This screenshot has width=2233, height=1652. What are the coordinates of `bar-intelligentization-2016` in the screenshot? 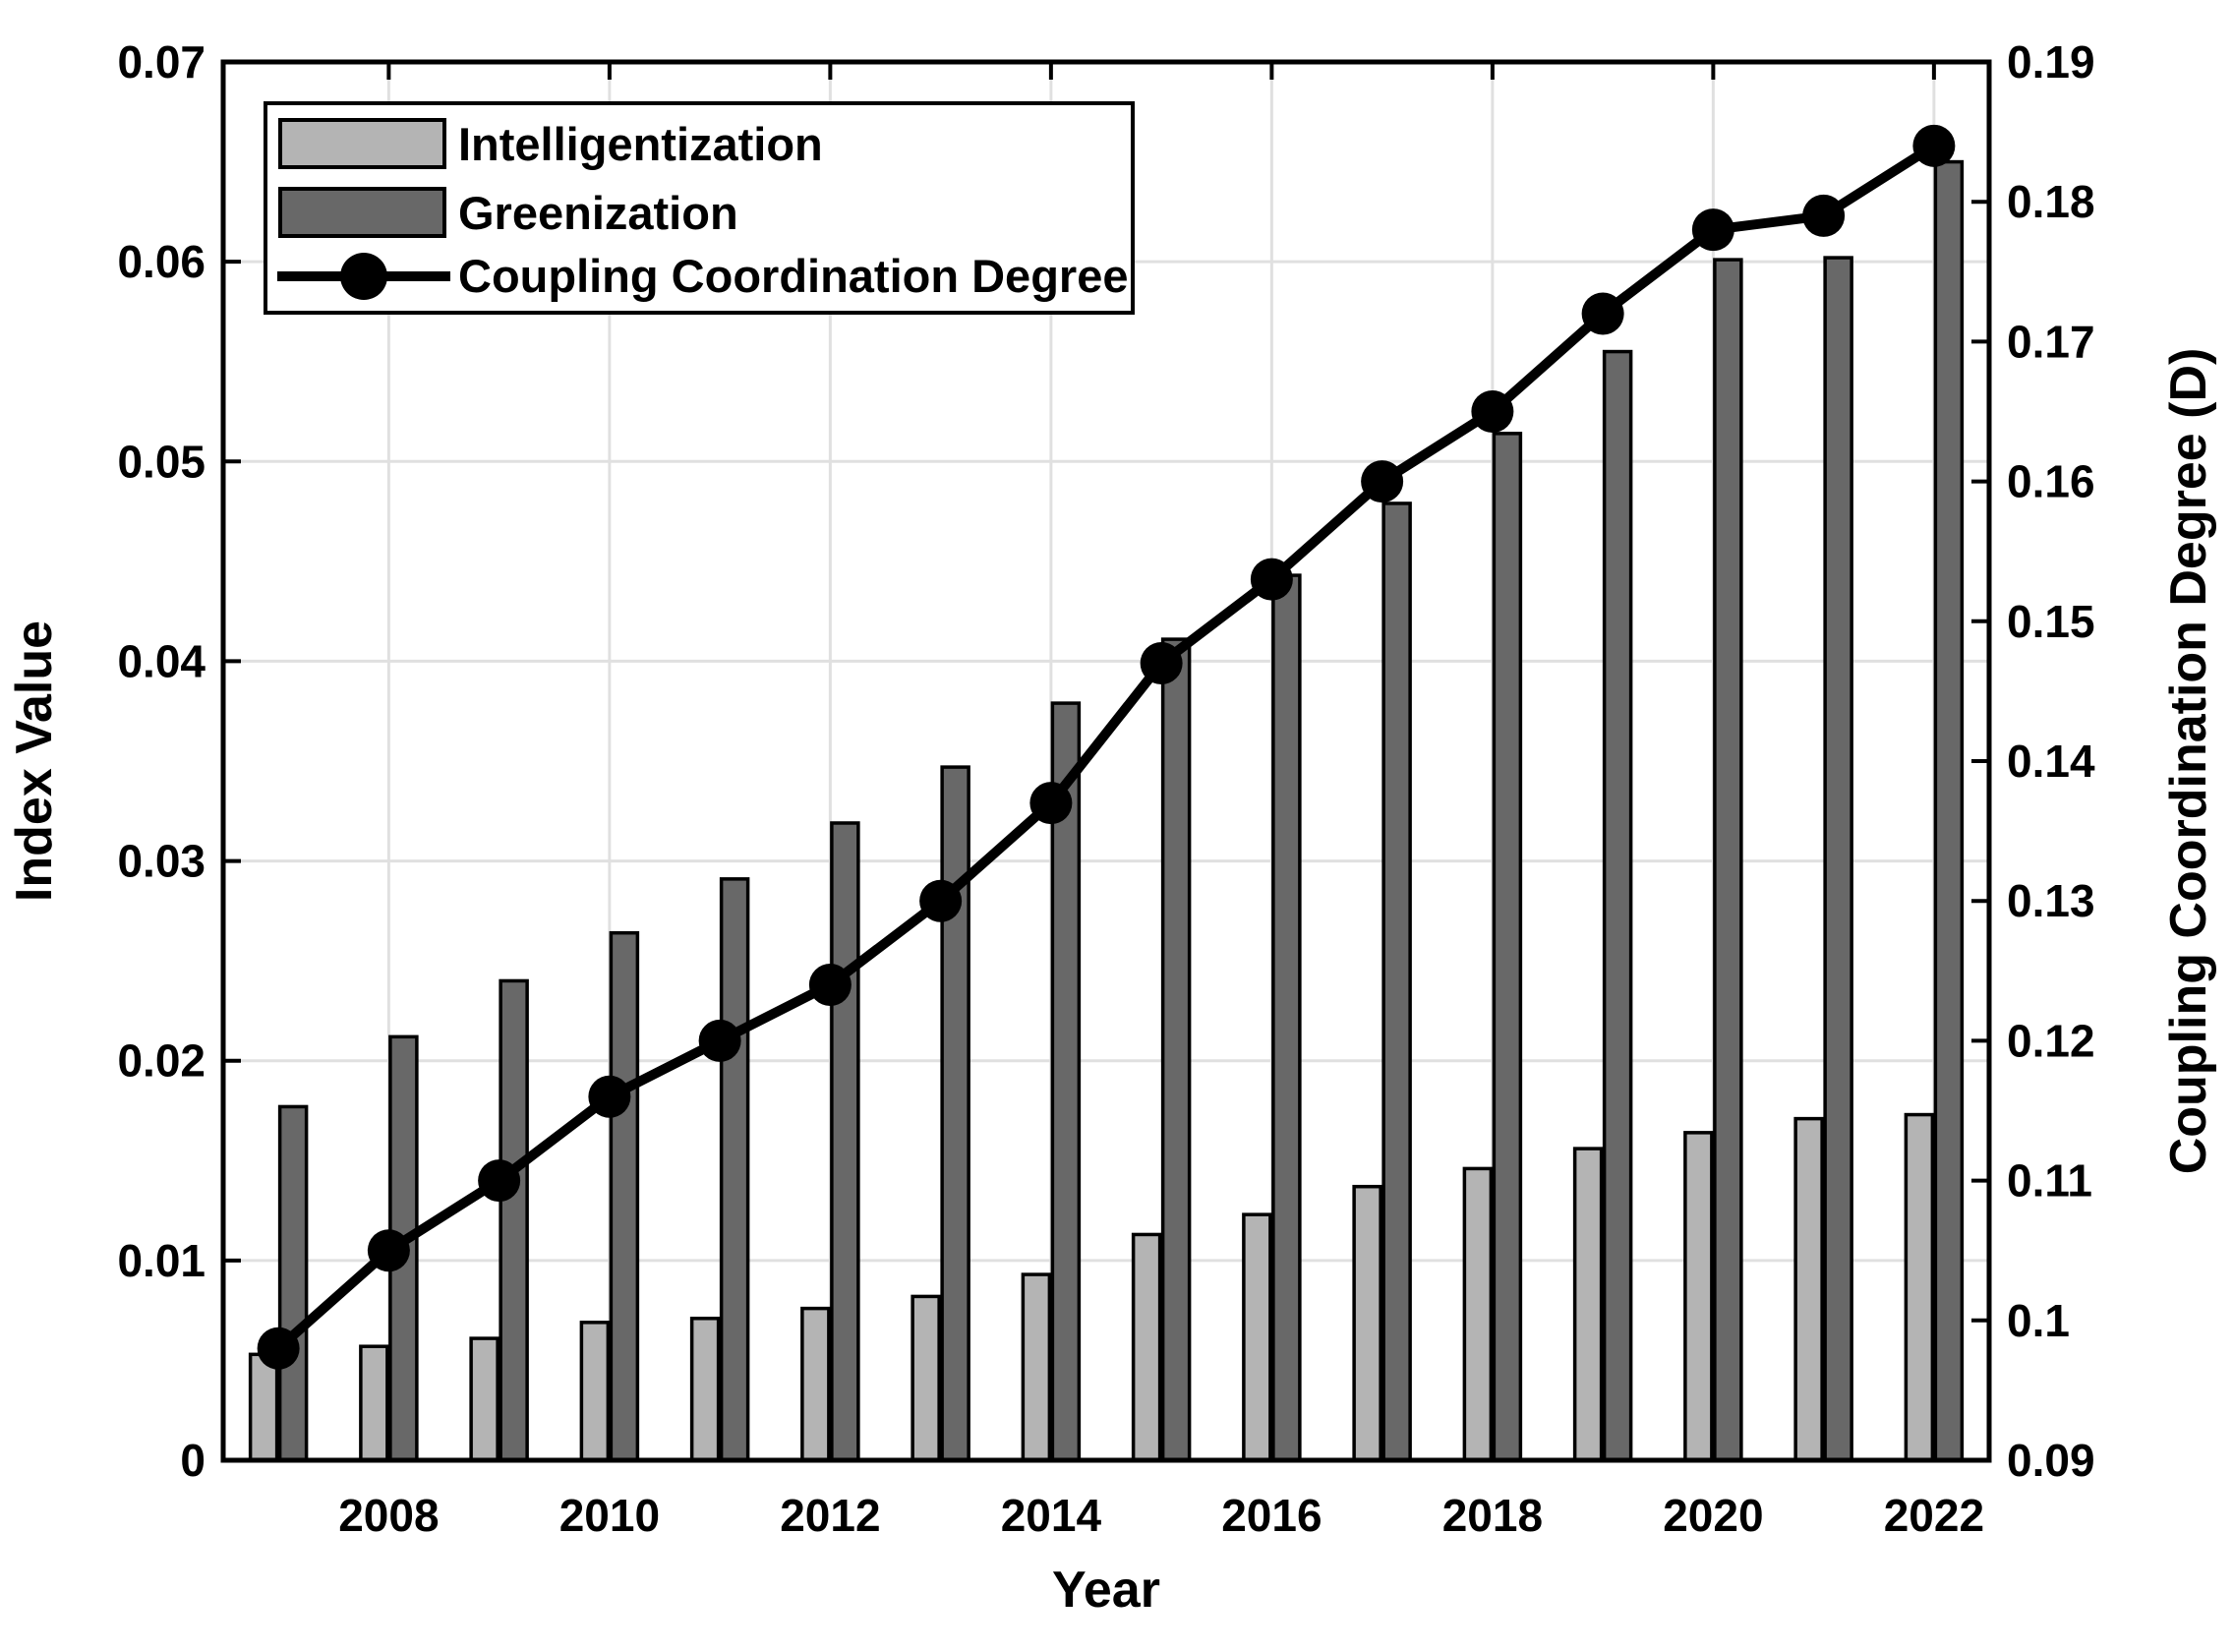 It's located at (1257, 1337).